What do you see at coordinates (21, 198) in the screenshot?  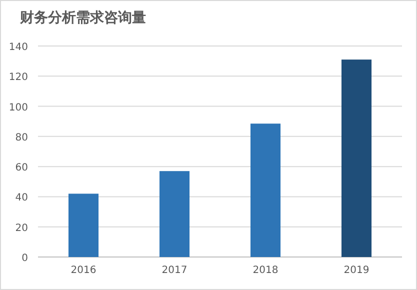 I see `y-tick-label: 40` at bounding box center [21, 198].